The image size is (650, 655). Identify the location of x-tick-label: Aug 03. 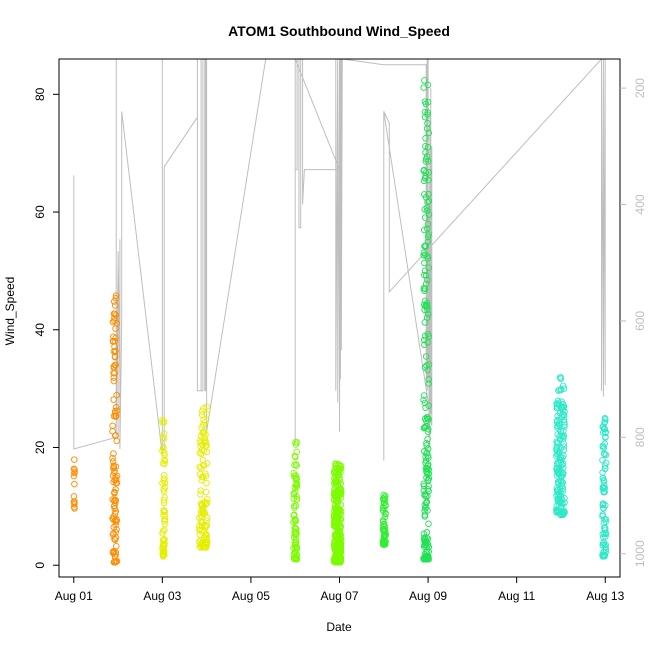
(162, 596).